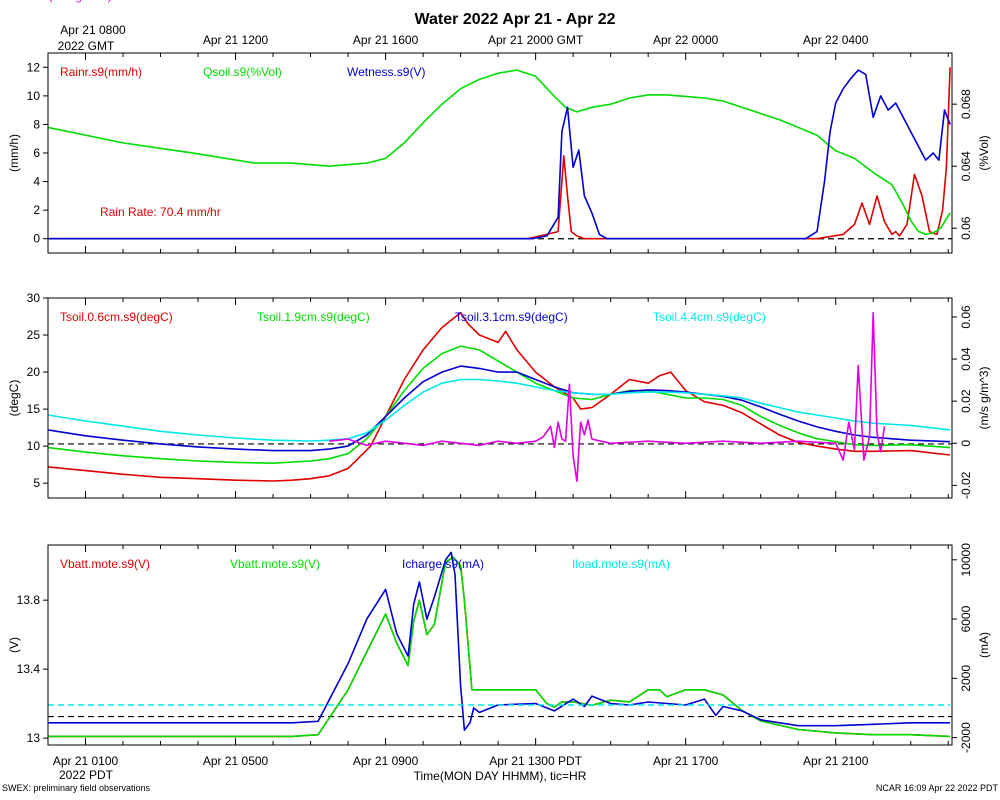 The image size is (1000, 800). Describe the element at coordinates (36, 210) in the screenshot. I see `y-tick-label: 2` at that location.